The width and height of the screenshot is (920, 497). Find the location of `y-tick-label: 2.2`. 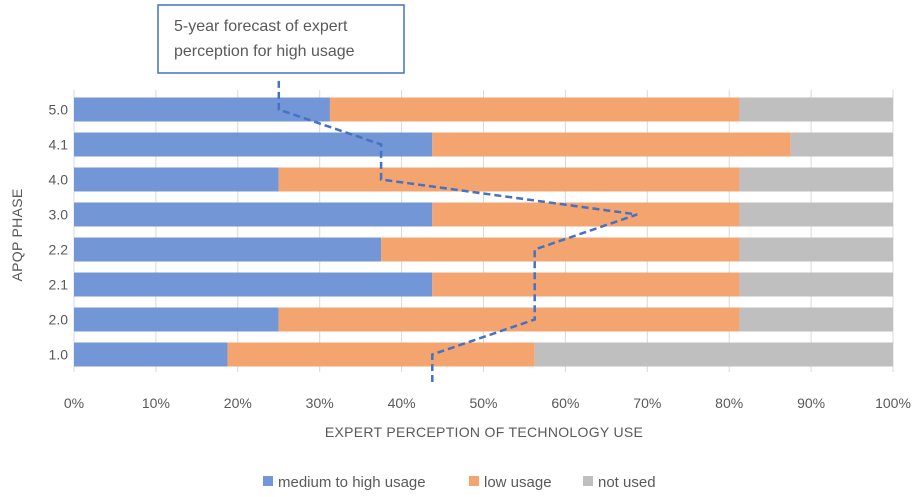

y-tick-label: 2.2 is located at coordinates (59, 250).